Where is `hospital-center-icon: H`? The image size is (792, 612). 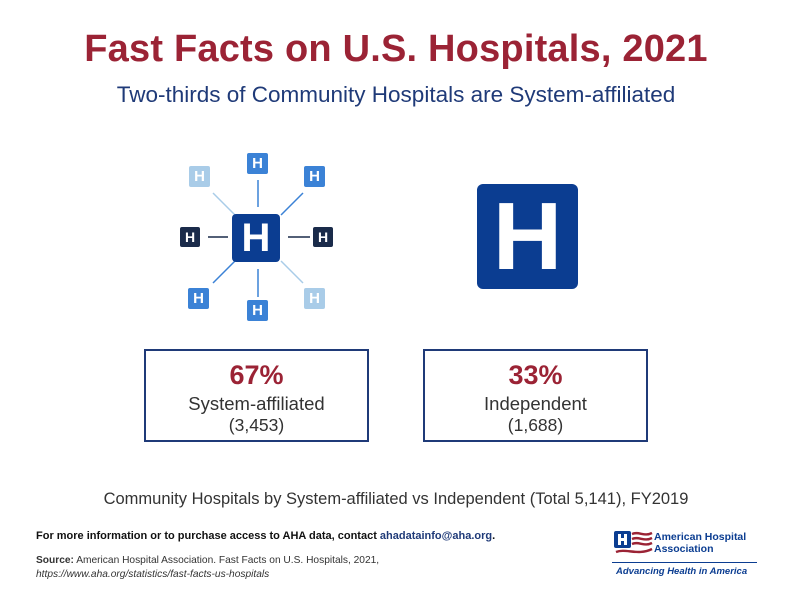
hospital-center-icon: H is located at coordinates (256, 238).